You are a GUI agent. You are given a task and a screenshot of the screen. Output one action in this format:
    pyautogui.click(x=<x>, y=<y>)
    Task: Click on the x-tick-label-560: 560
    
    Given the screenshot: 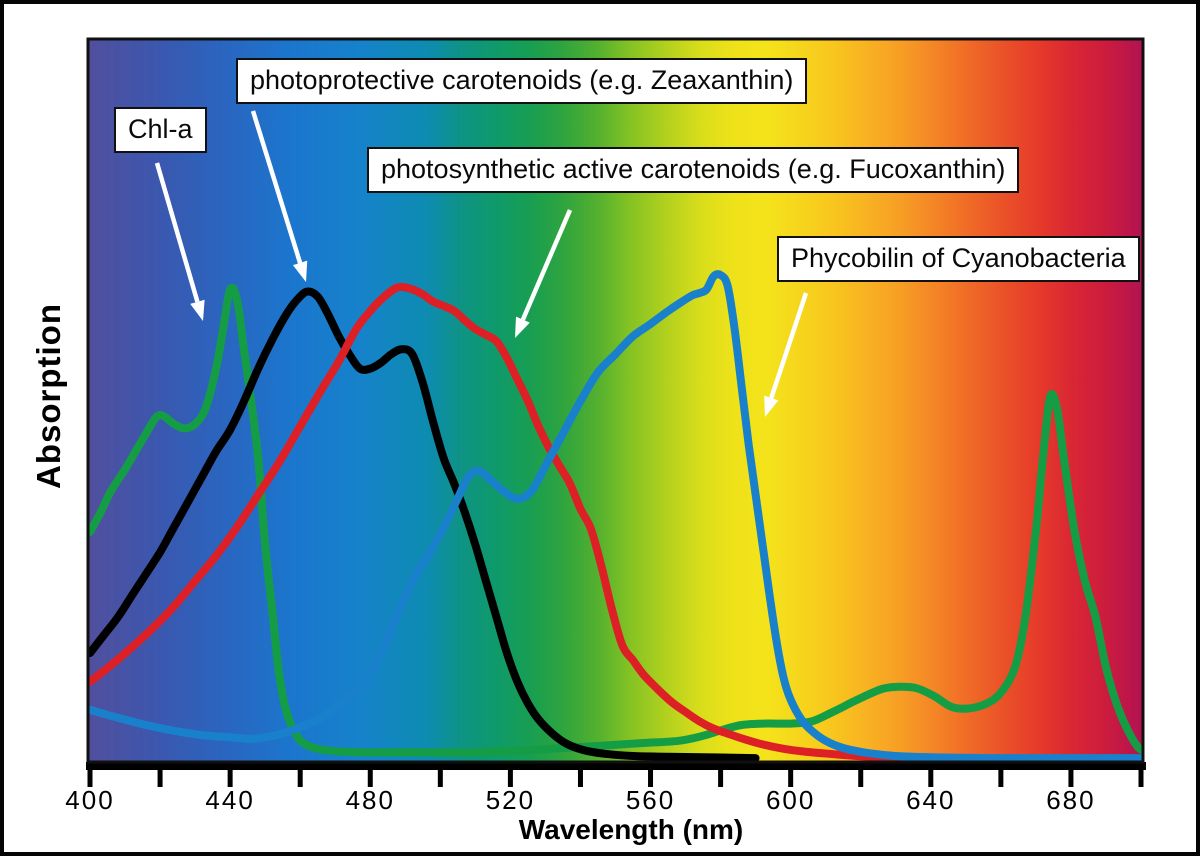 What is the action you would take?
    pyautogui.click(x=650, y=800)
    